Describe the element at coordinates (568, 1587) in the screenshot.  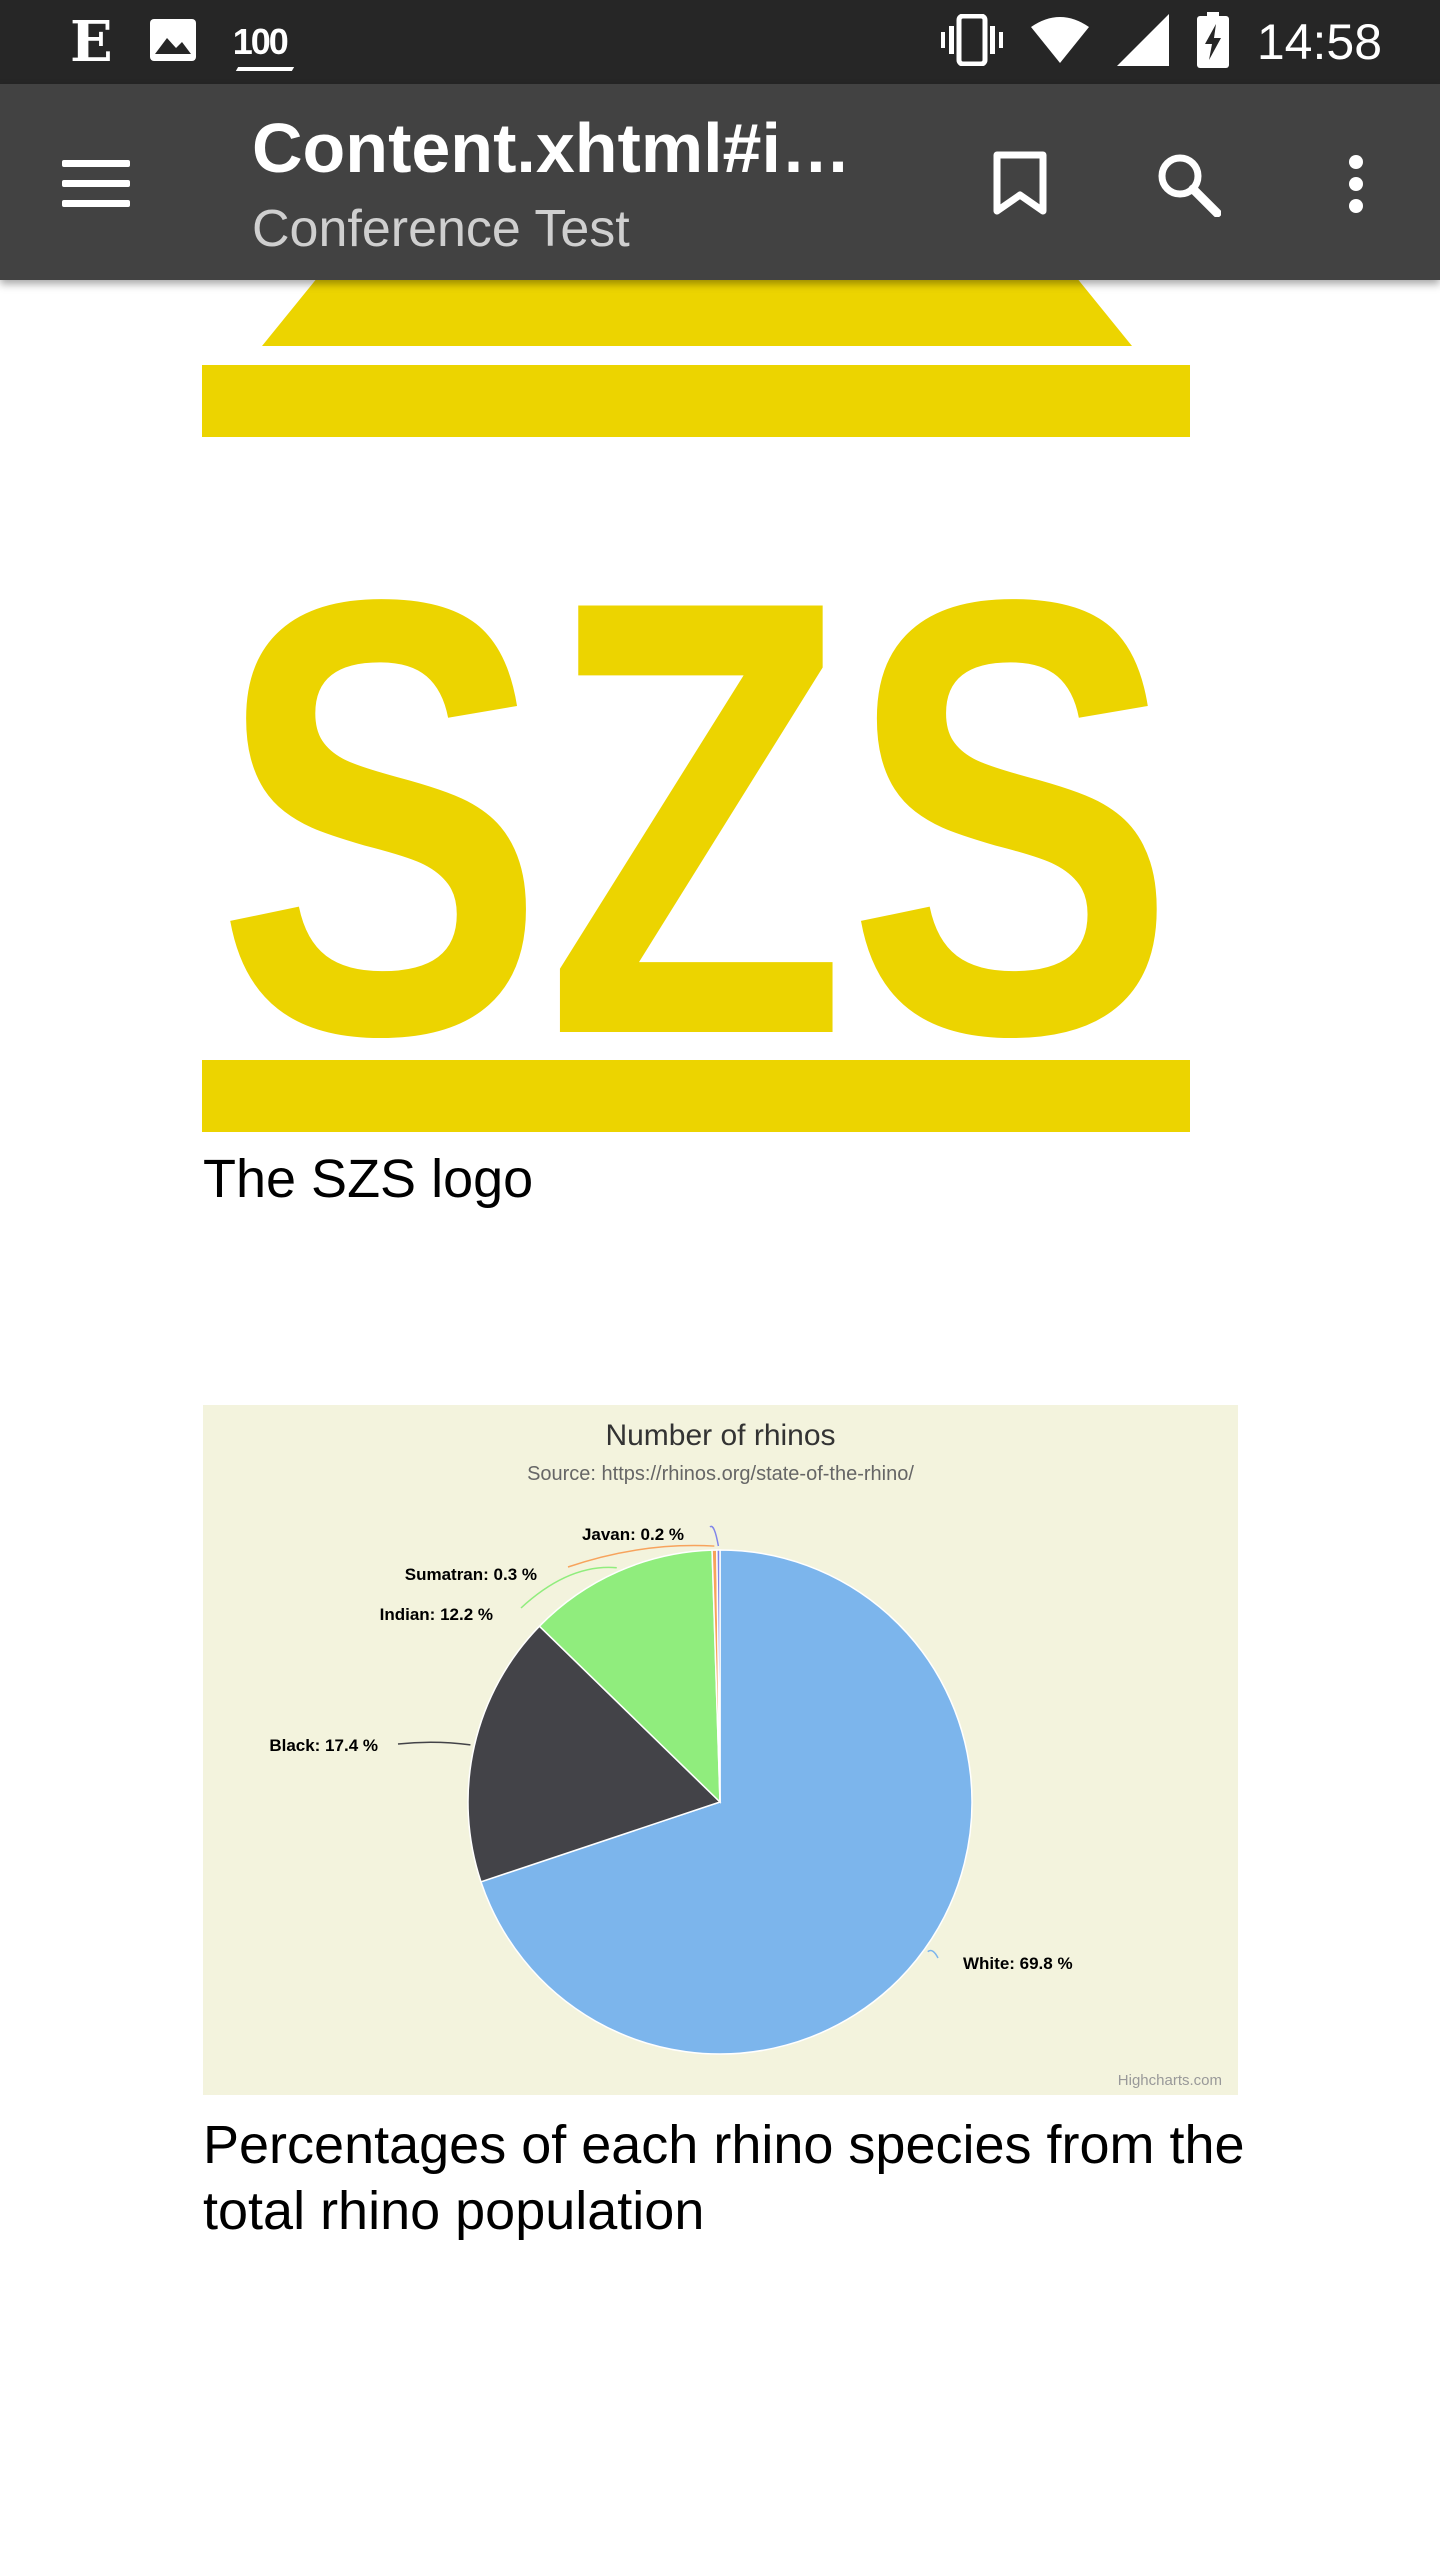
I see `pie-connector-indian` at that location.